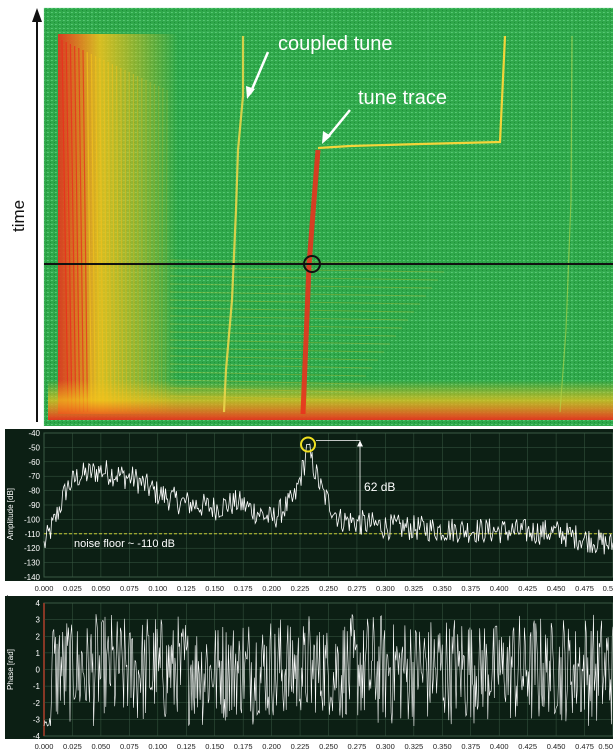  I want to click on y-tick-label: -110, so click(33, 534).